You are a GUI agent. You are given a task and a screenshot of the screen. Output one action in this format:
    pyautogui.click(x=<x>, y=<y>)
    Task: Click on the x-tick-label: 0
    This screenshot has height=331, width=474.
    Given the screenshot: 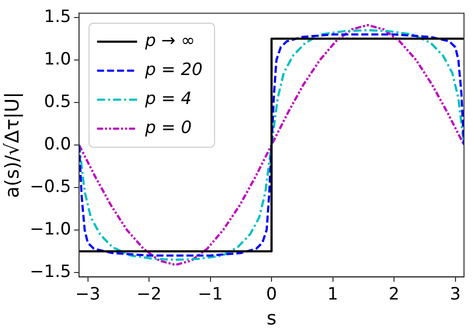 What is the action you would take?
    pyautogui.click(x=271, y=294)
    